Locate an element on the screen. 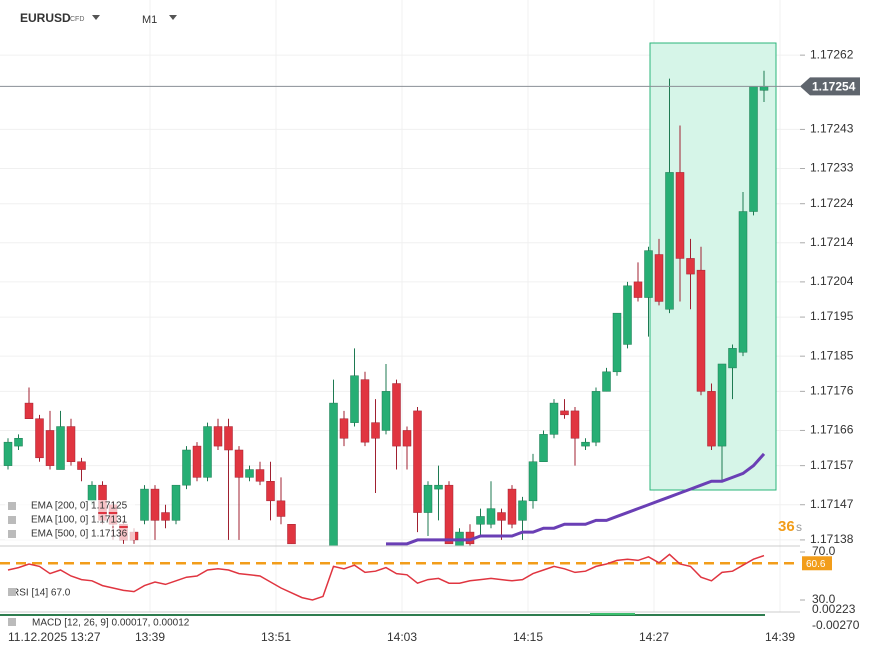 Image resolution: width=871 pixels, height=659 pixels. y-tick-label: 1.17243 is located at coordinates (832, 129).